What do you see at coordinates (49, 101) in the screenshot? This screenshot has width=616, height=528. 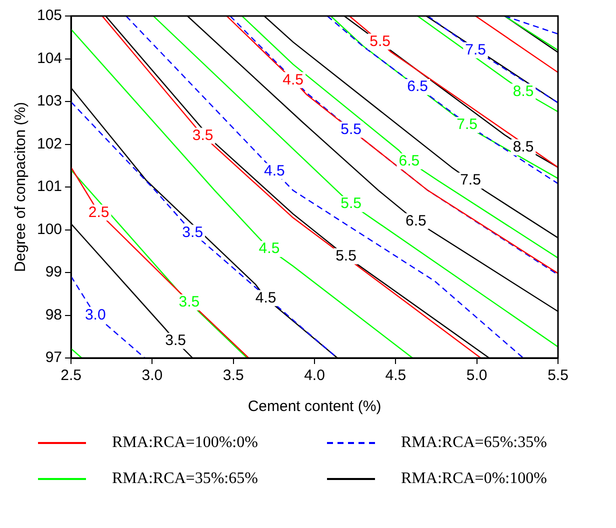 I see `y-tick-label: 103` at bounding box center [49, 101].